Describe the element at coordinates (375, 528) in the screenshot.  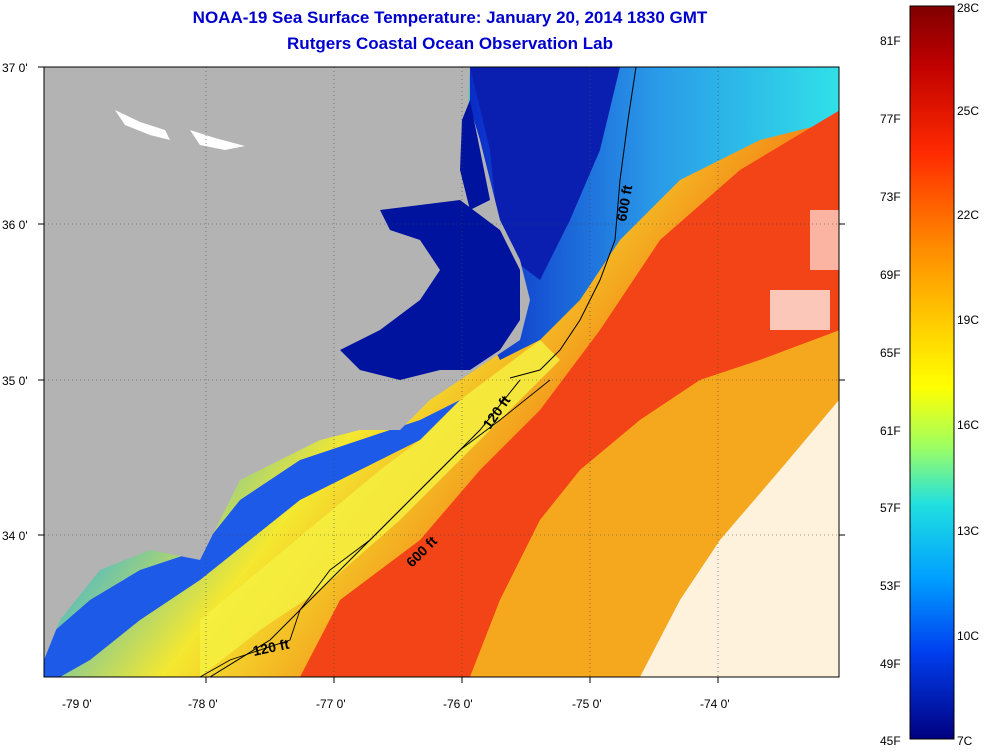
I see `contour-120ft` at that location.